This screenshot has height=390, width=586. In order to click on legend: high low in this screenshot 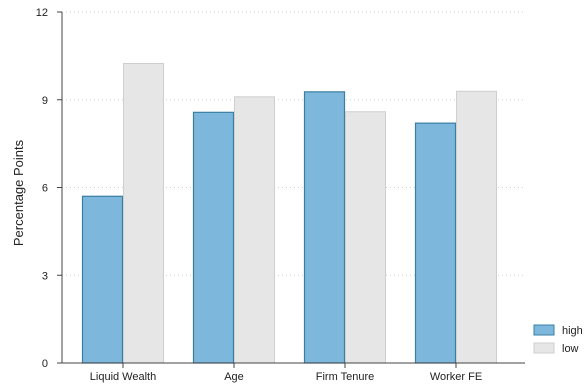, I will do `click(558, 339)`.